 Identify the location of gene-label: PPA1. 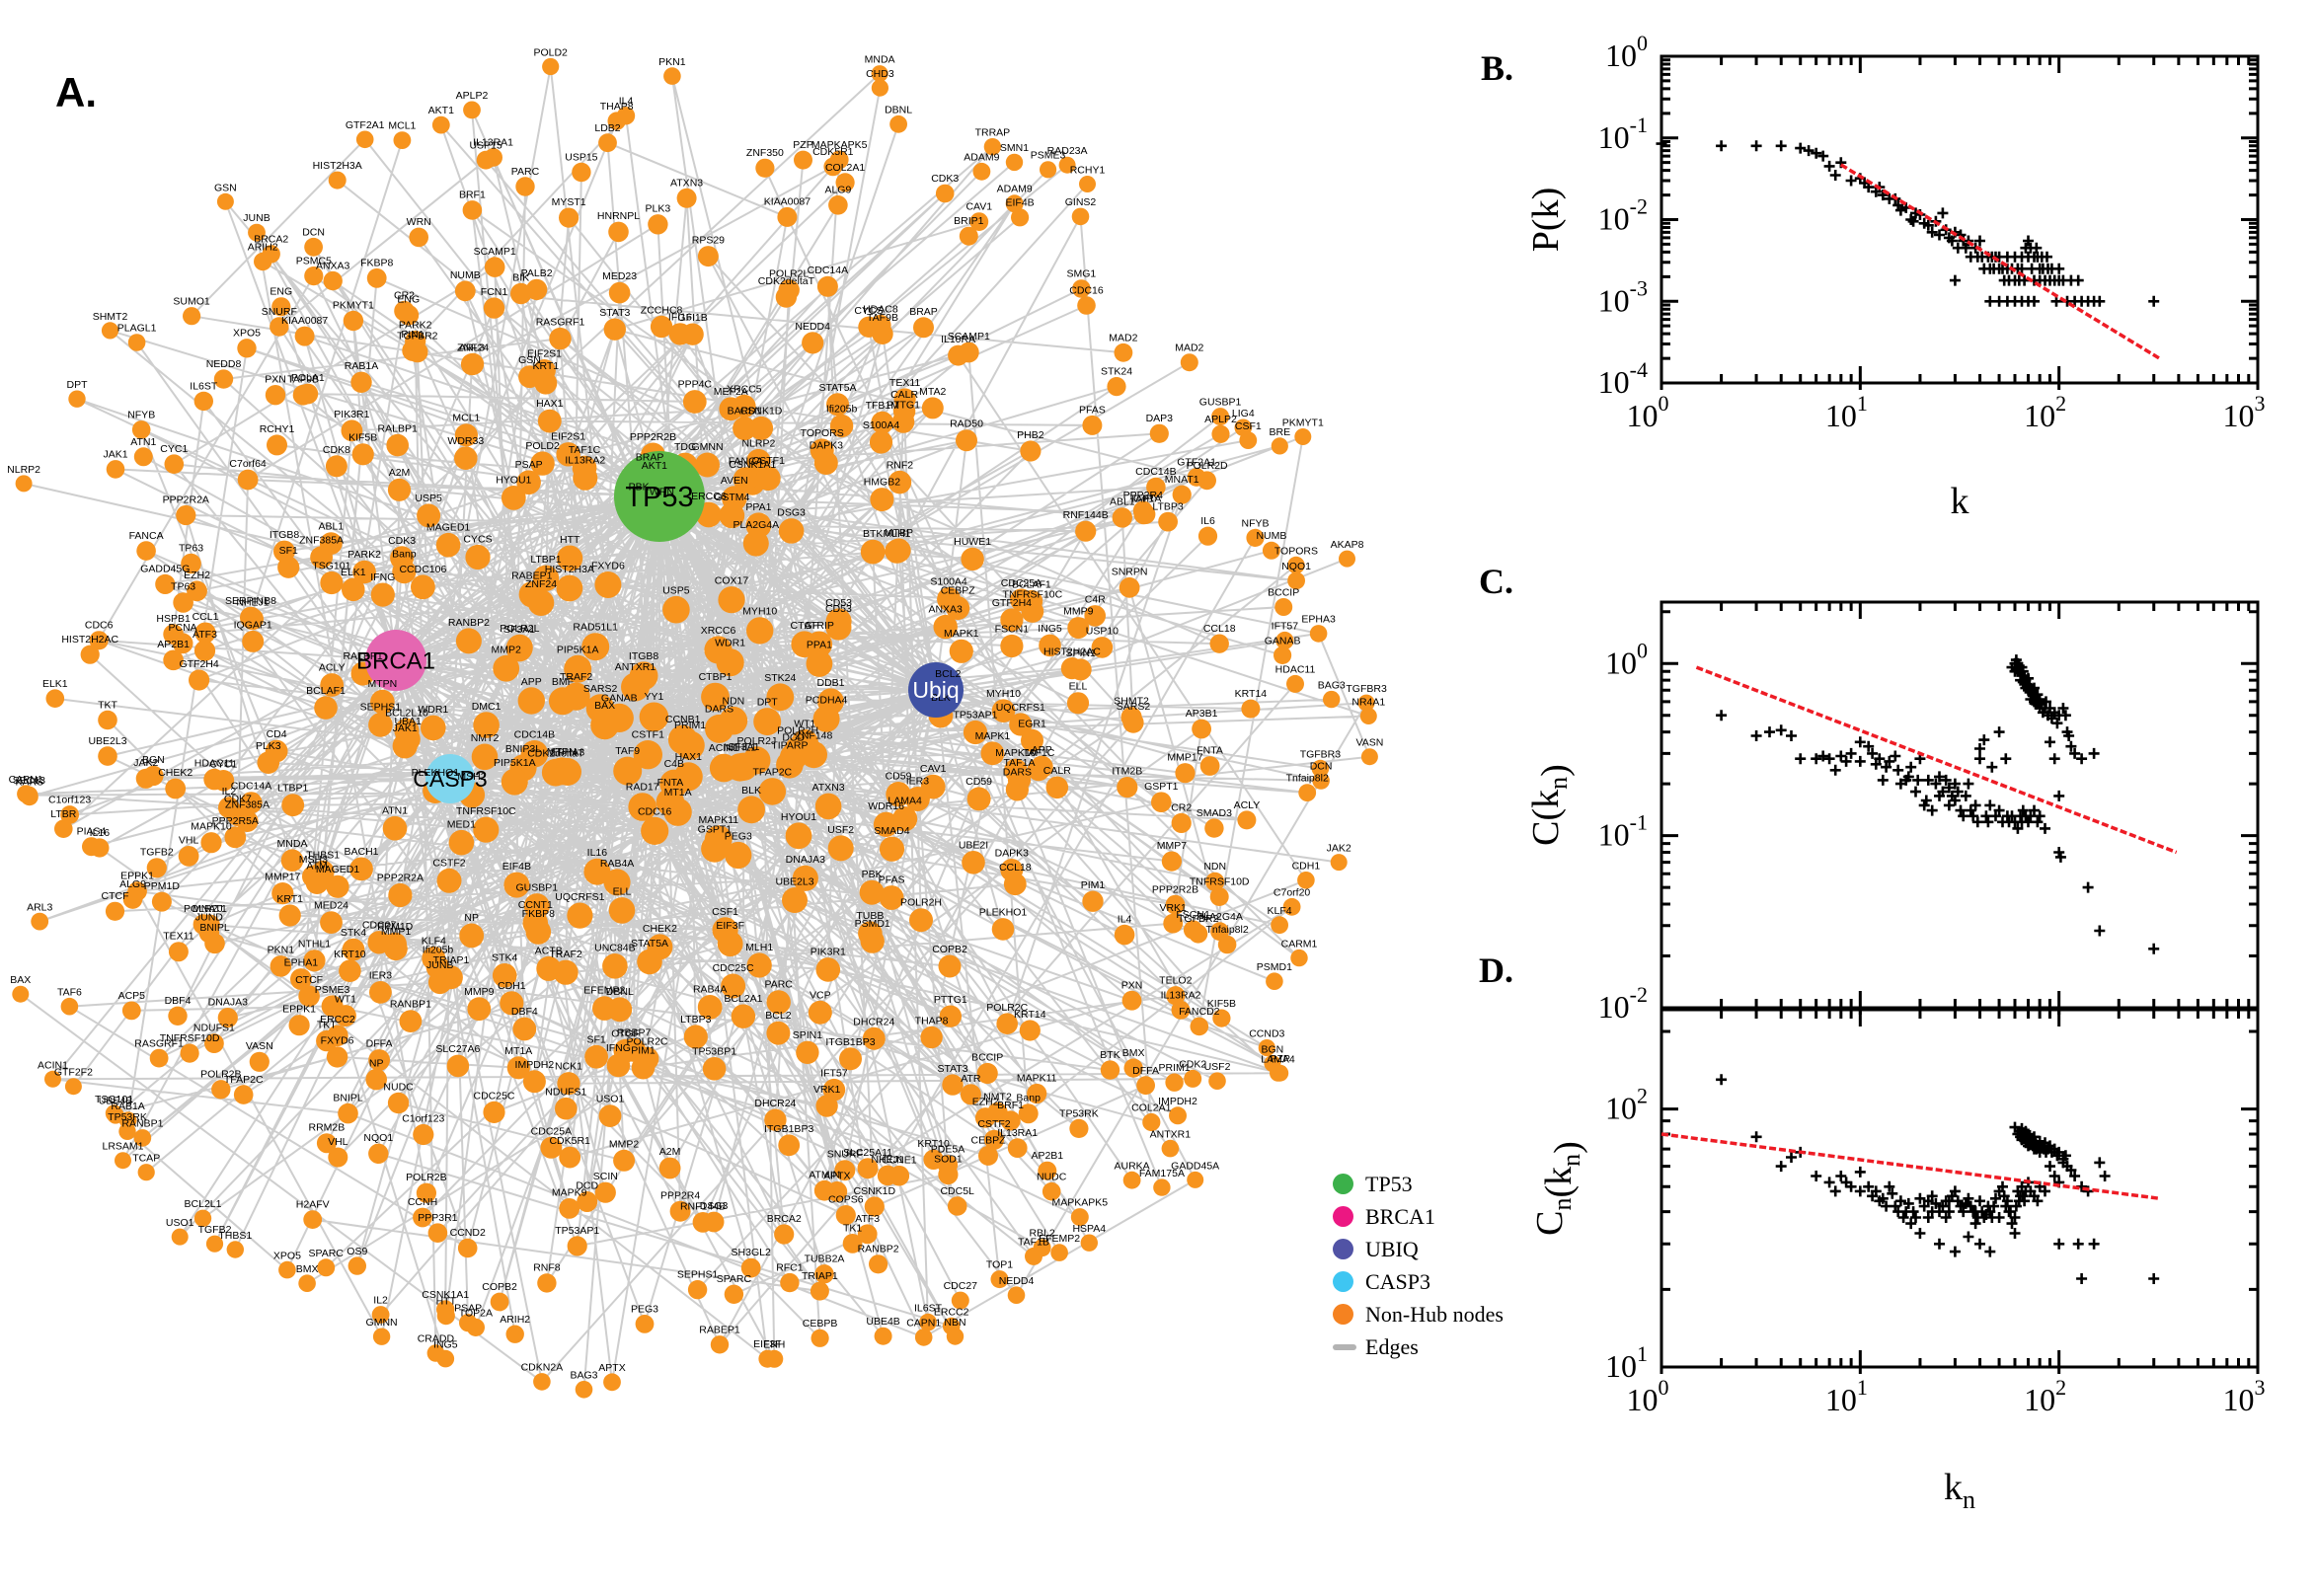
(820, 645).